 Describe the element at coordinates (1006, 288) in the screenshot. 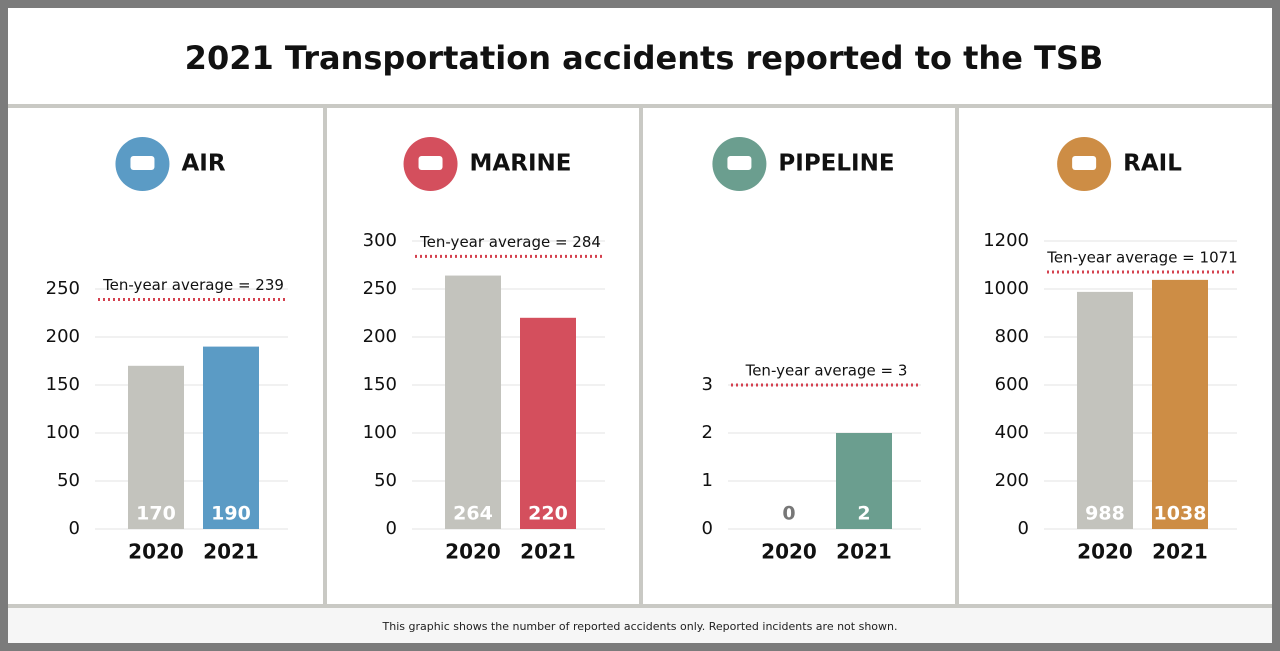

I see `y-tick-label: 1000` at that location.